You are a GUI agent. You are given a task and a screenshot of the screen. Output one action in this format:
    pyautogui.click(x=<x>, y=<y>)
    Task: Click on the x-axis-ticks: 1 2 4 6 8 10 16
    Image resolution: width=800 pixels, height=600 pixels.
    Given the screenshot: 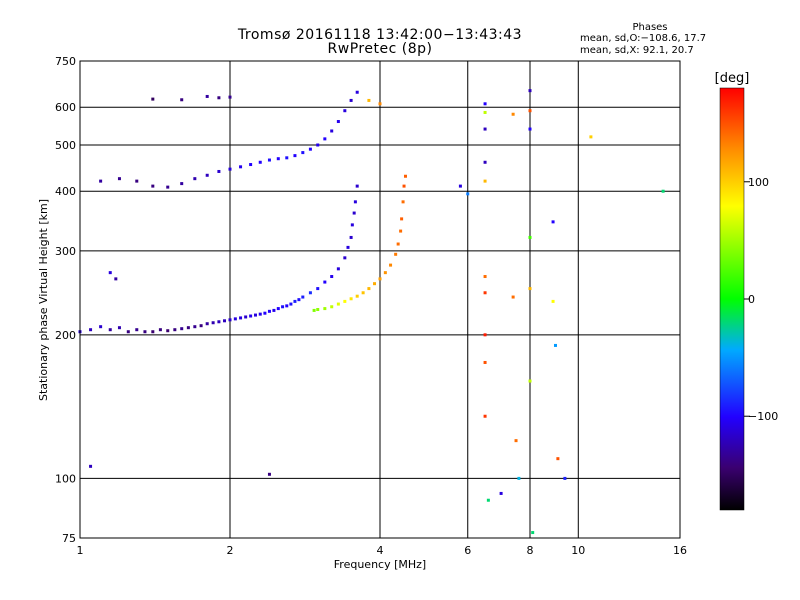 What is the action you would take?
    pyautogui.click(x=382, y=550)
    